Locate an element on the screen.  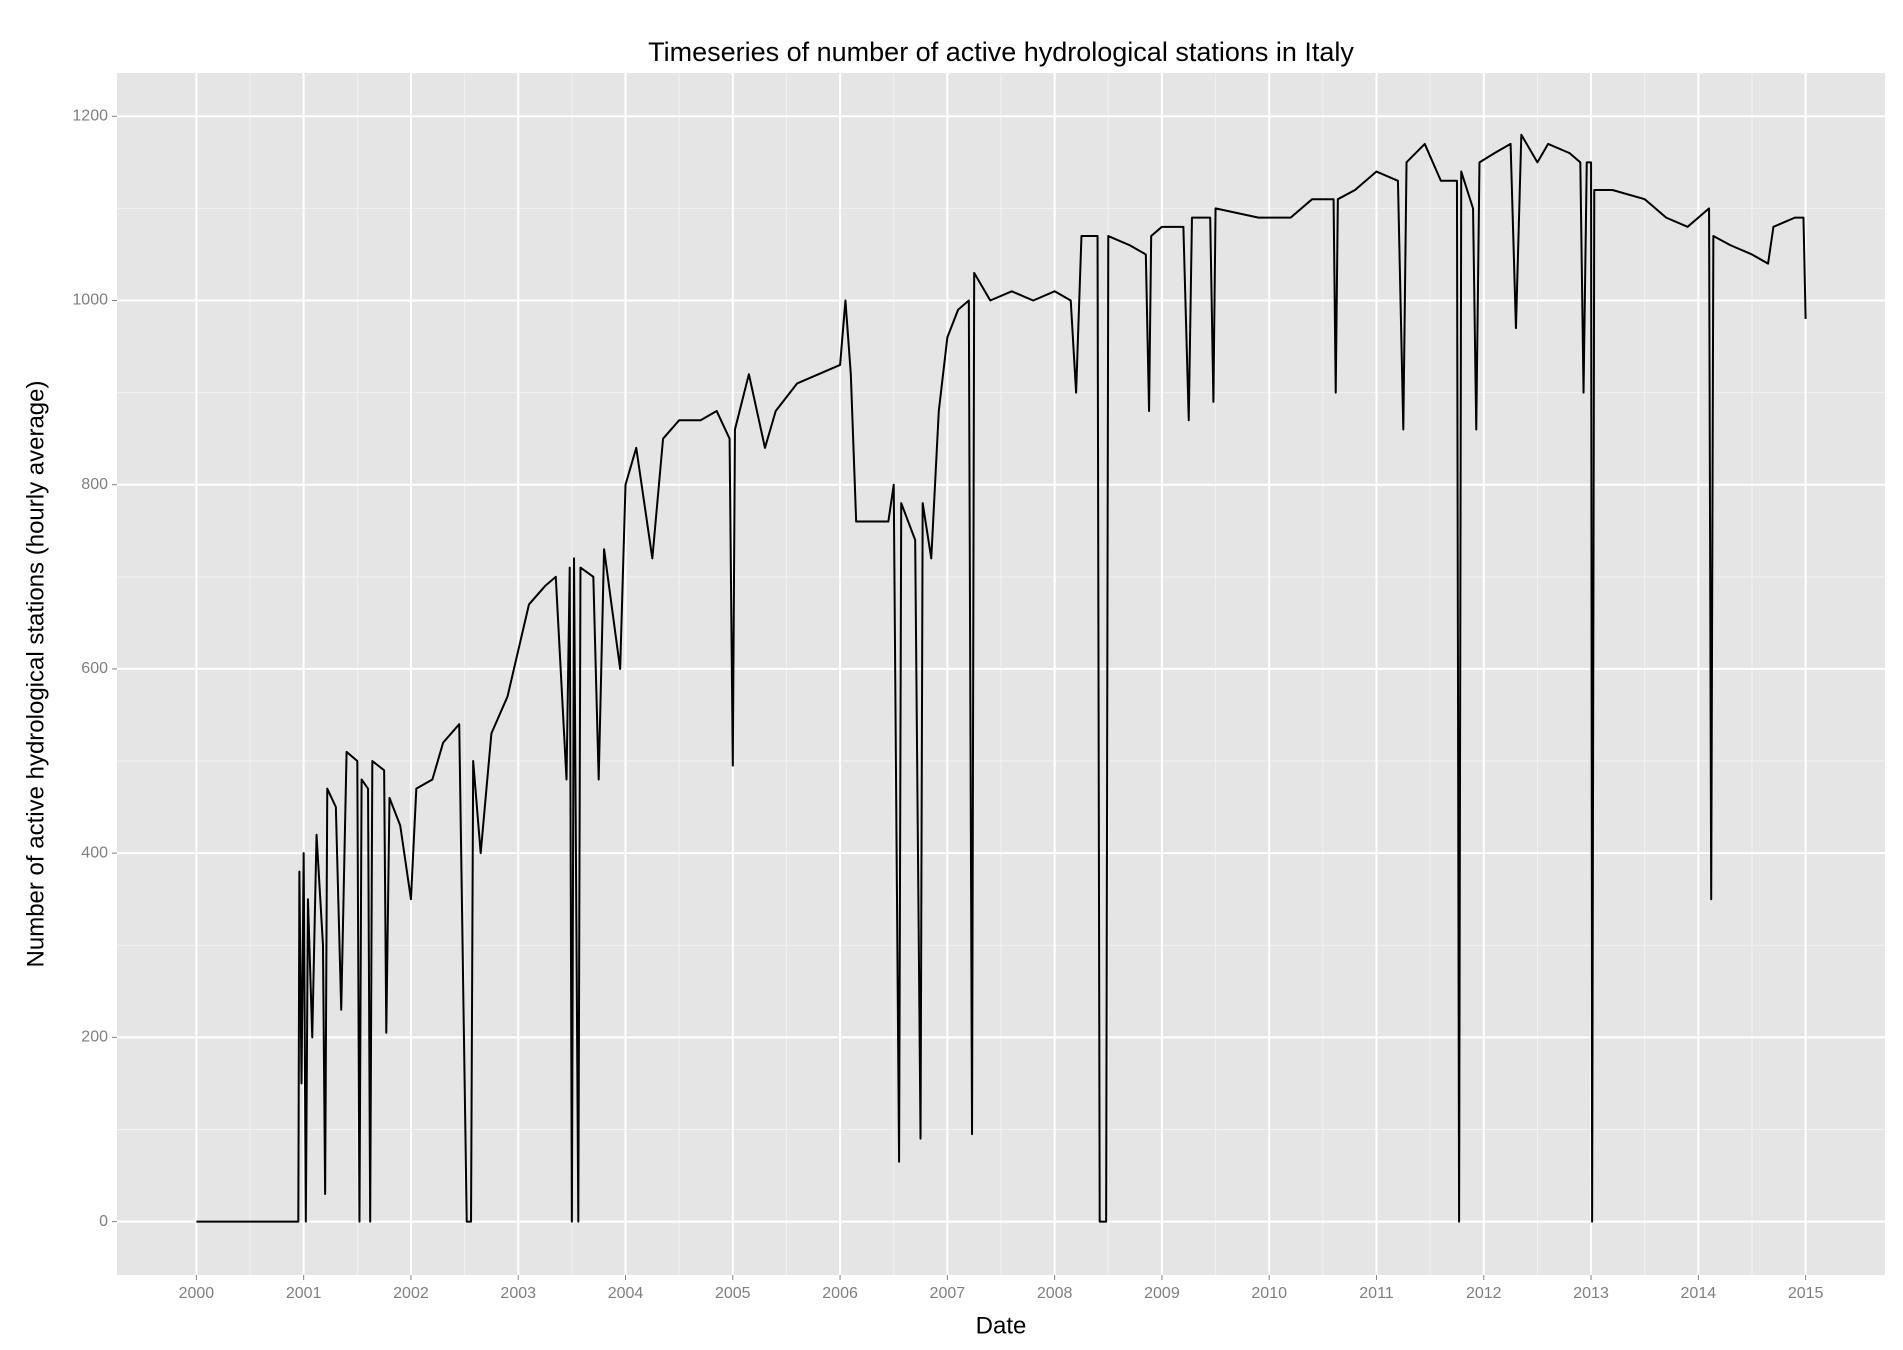
x-tick-label: 2005 is located at coordinates (733, 1293).